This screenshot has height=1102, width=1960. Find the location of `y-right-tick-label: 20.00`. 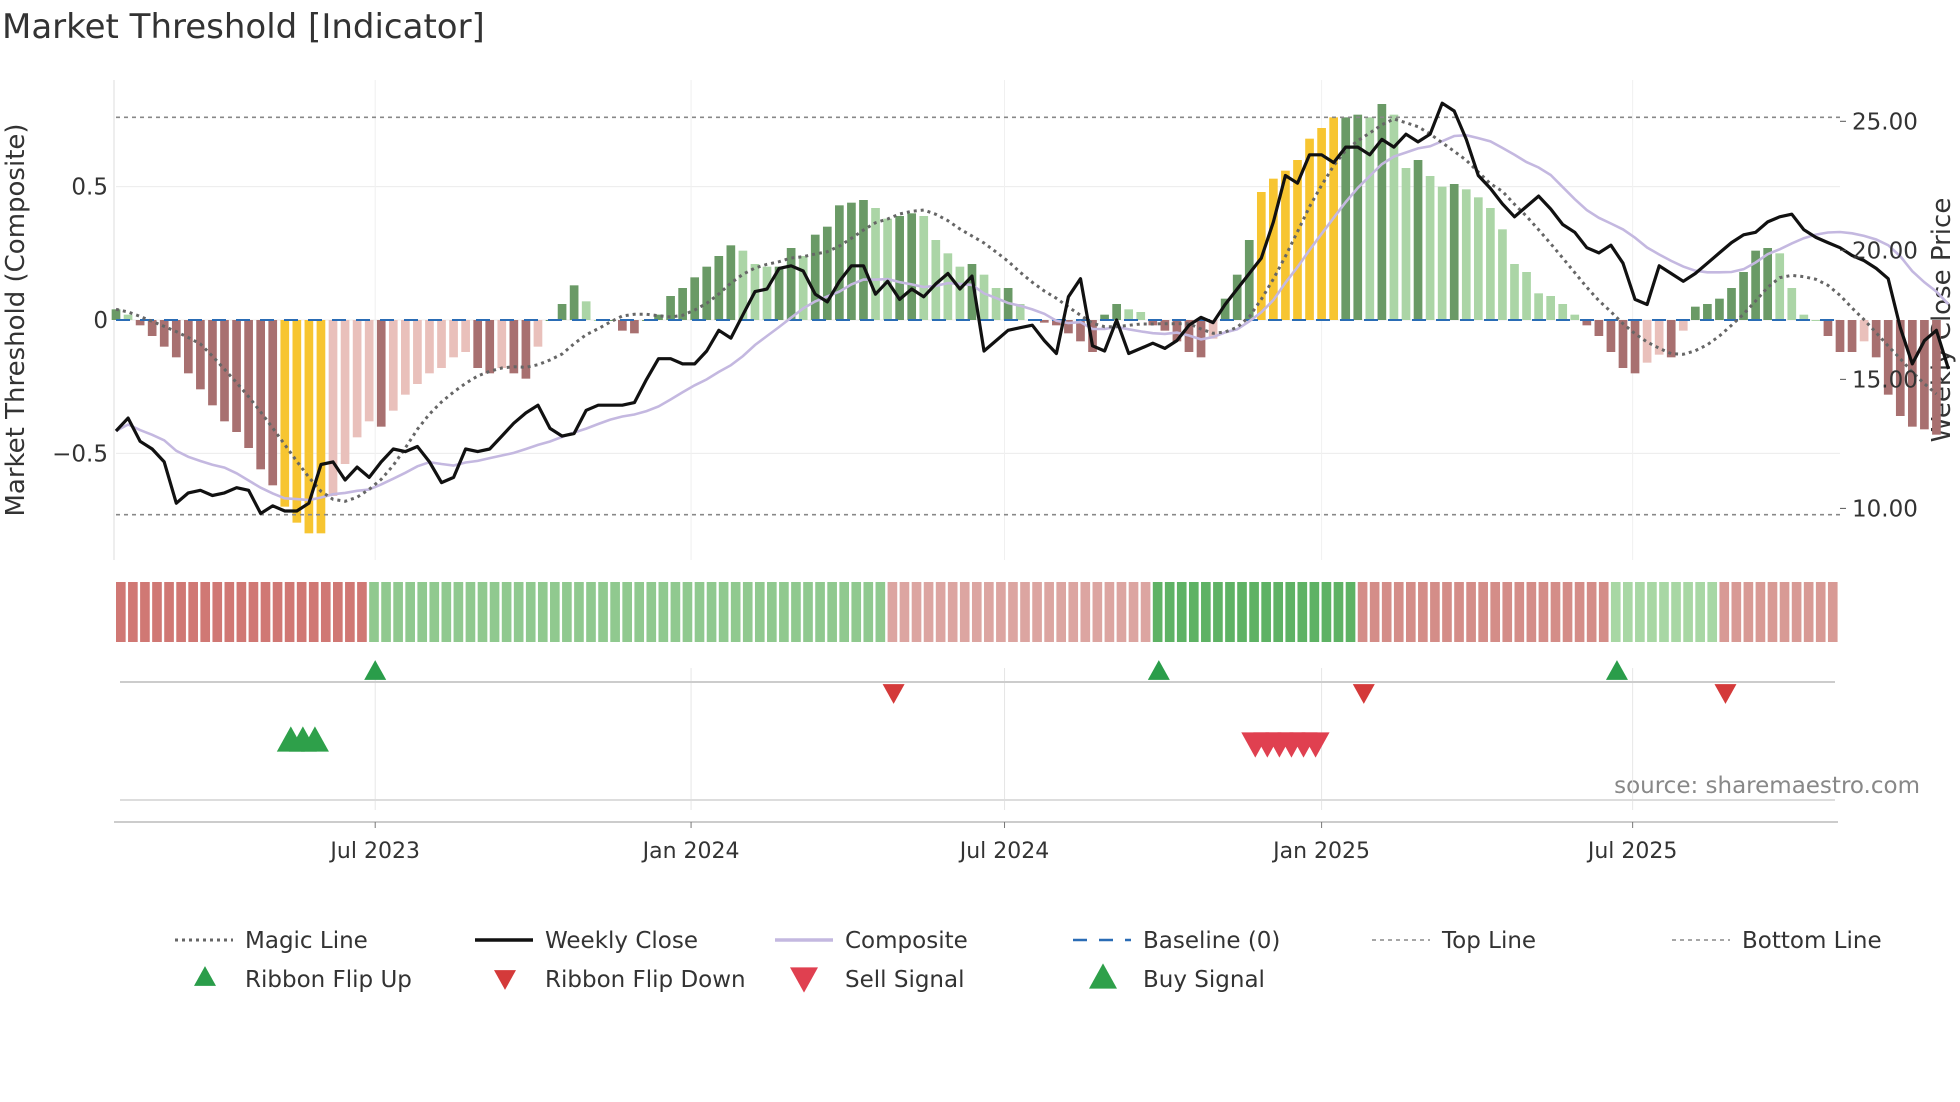

y-right-tick-label: 20.00 is located at coordinates (1885, 251).